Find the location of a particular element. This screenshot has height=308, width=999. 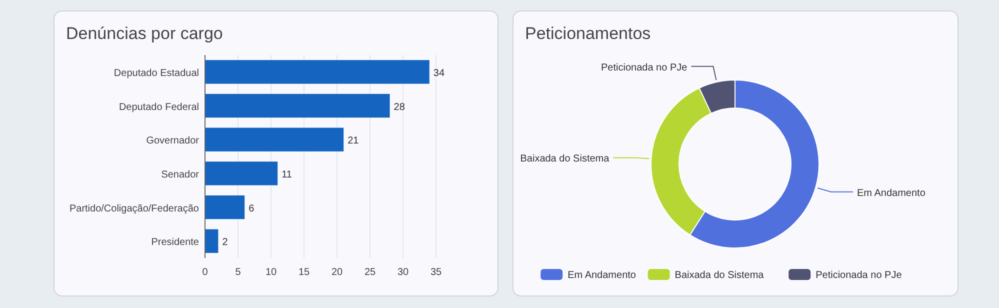

legend-label: Baixada do Sistema is located at coordinates (719, 275).